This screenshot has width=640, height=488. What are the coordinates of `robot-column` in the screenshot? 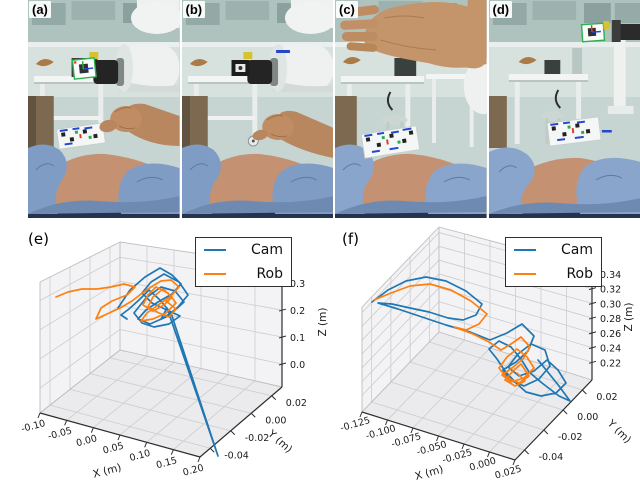 It's located at (623, 67).